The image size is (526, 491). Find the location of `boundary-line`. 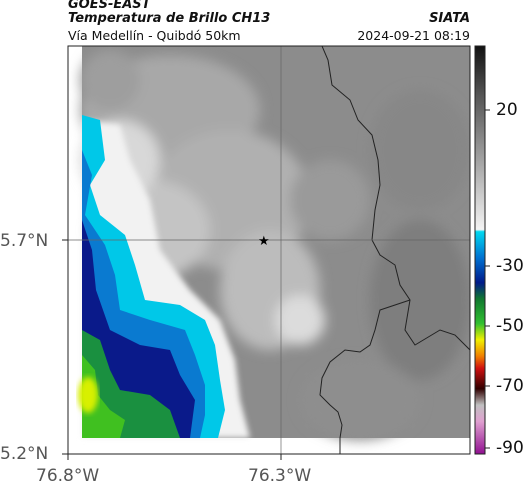

boundary-line is located at coordinates (365, 376).